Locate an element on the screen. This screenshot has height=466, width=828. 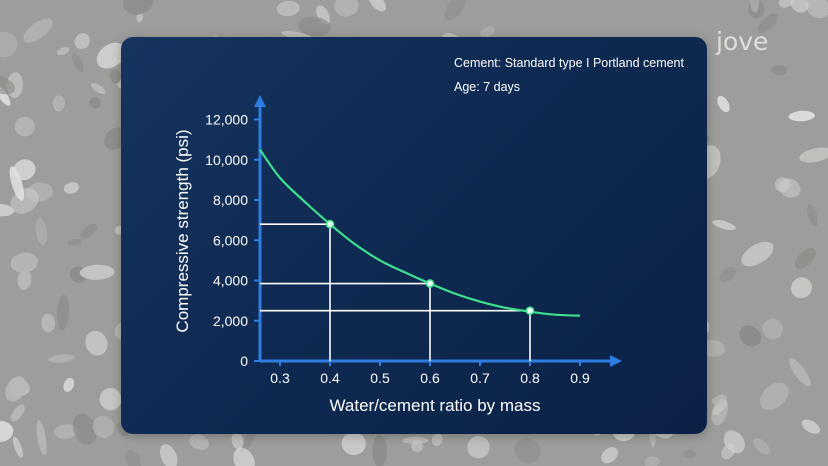
x-tick-label: 0.7 is located at coordinates (480, 378).